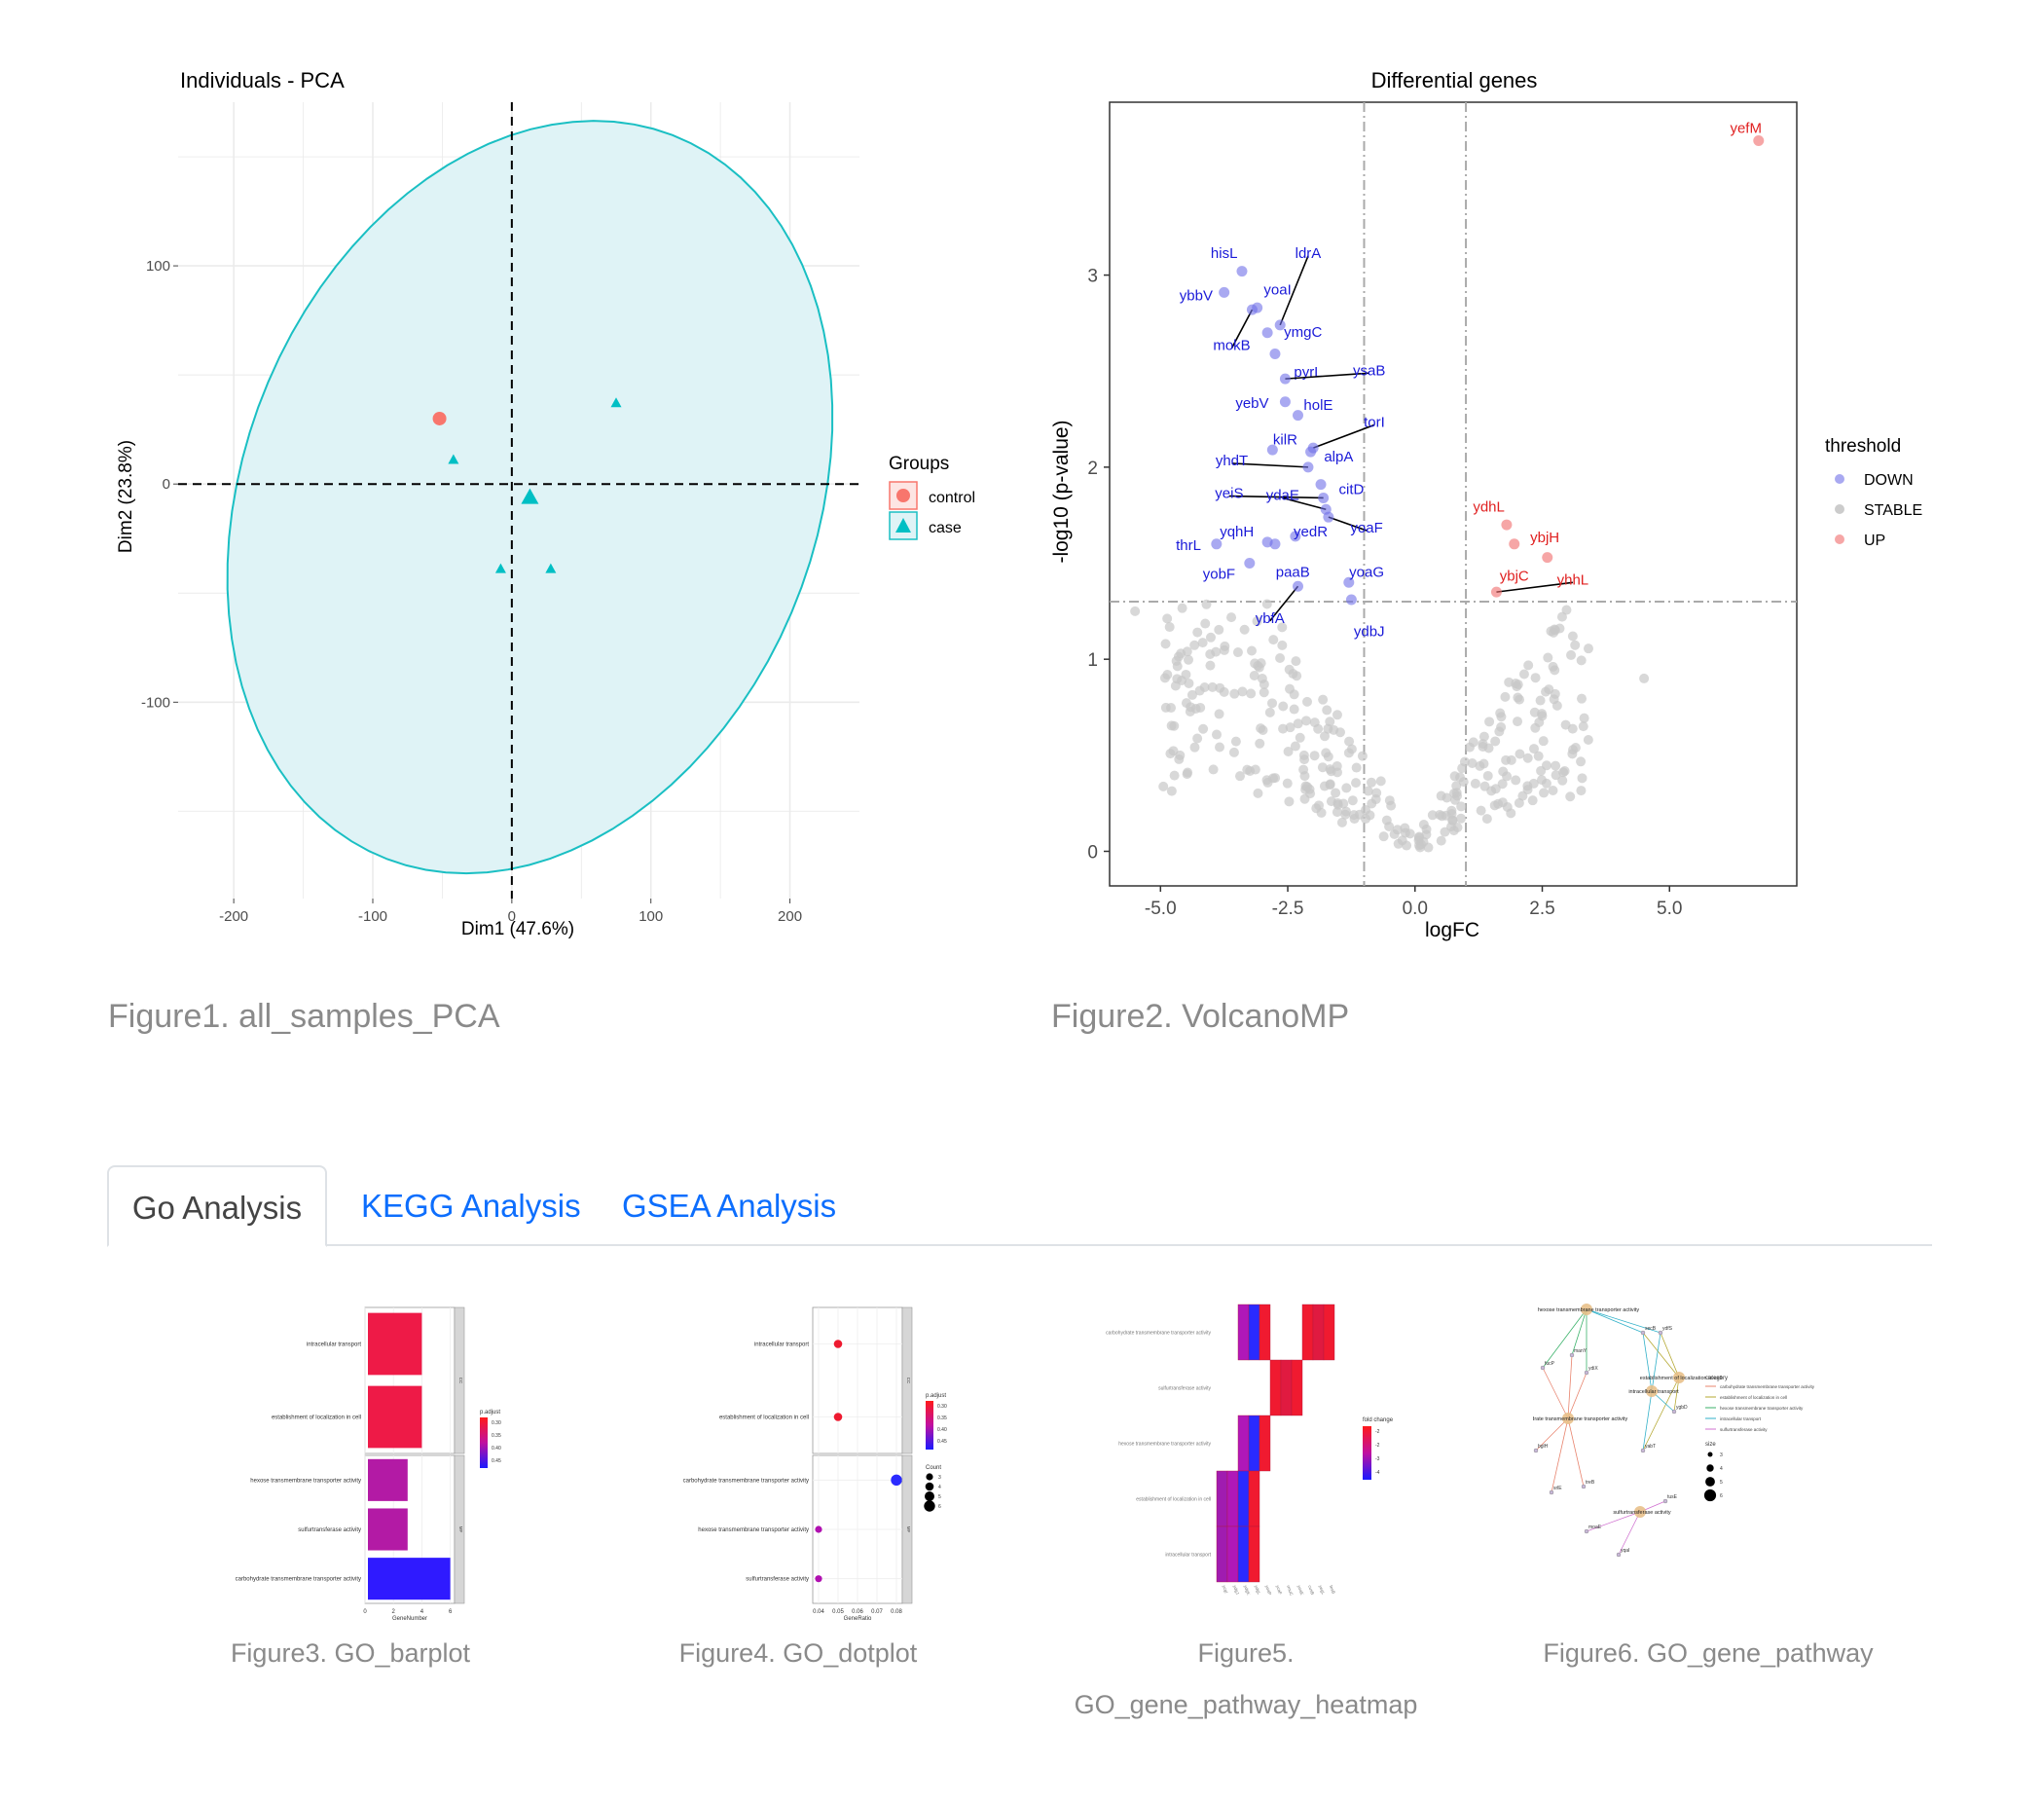  Describe the element at coordinates (764, 1418) in the screenshot. I see `go-dotplot-category-label: establishment of localization in cell` at that location.